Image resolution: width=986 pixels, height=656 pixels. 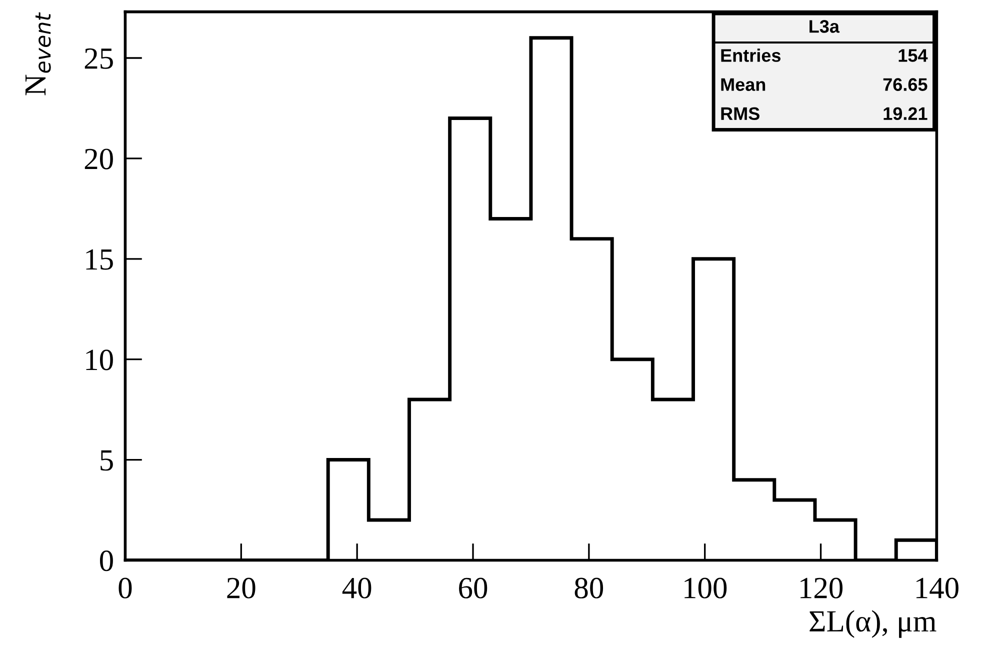 What do you see at coordinates (913, 55) in the screenshot?
I see `annotation: 154` at bounding box center [913, 55].